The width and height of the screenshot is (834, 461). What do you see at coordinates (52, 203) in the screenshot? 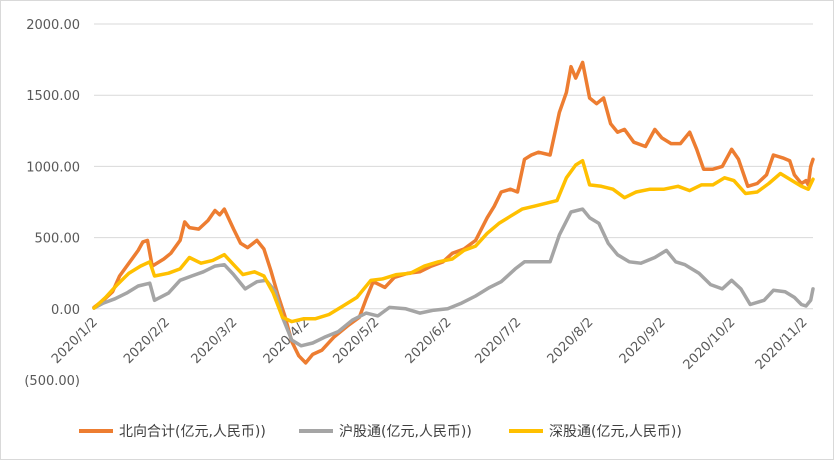
I see `y-axis-tick-labels: 2000.00 1500.00 1000.00 500.00 0.00 (500.00)` at bounding box center [52, 203].